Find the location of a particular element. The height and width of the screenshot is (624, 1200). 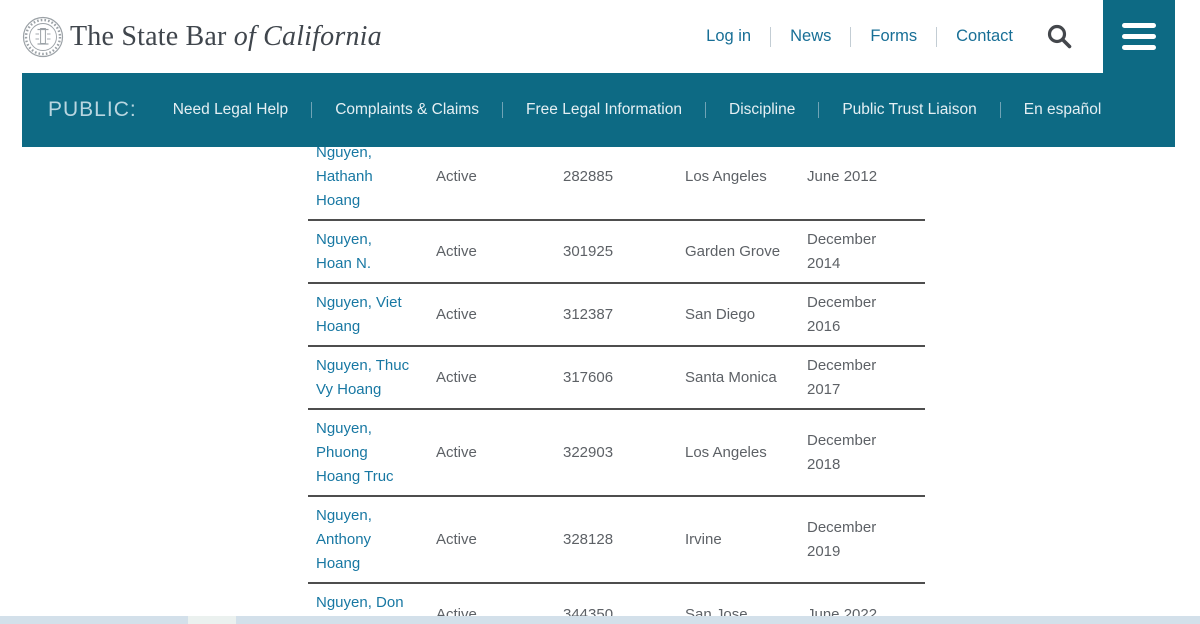

attorney-name-link: Nguyen, Phuong Hoang Truc is located at coordinates (355, 452).